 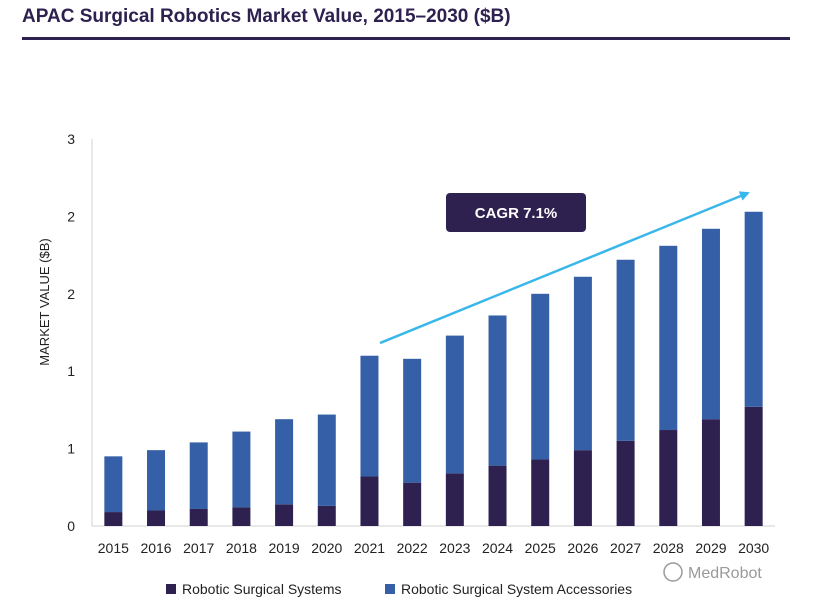 What do you see at coordinates (326, 460) in the screenshot?
I see `bar-accessories-2020` at bounding box center [326, 460].